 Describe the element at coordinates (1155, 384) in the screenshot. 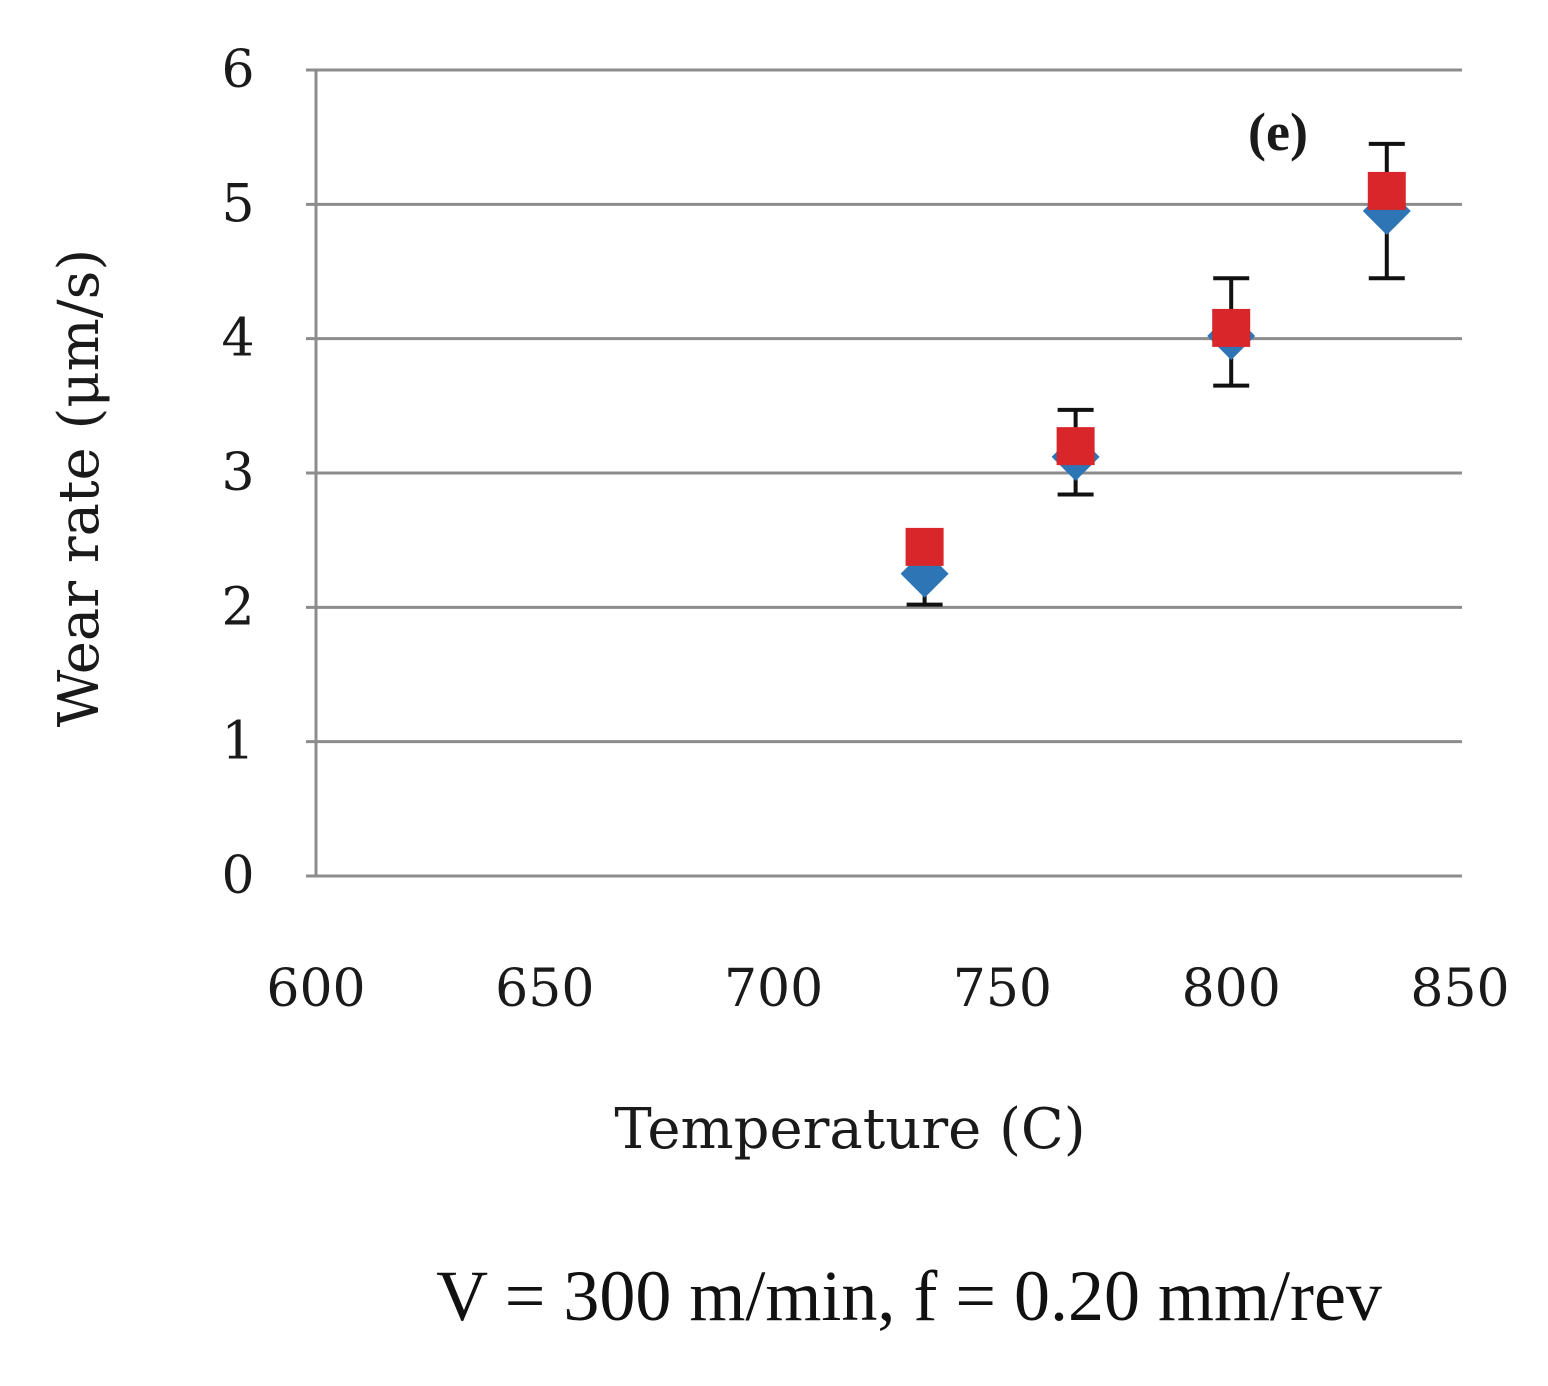

I see `data-markers` at that location.